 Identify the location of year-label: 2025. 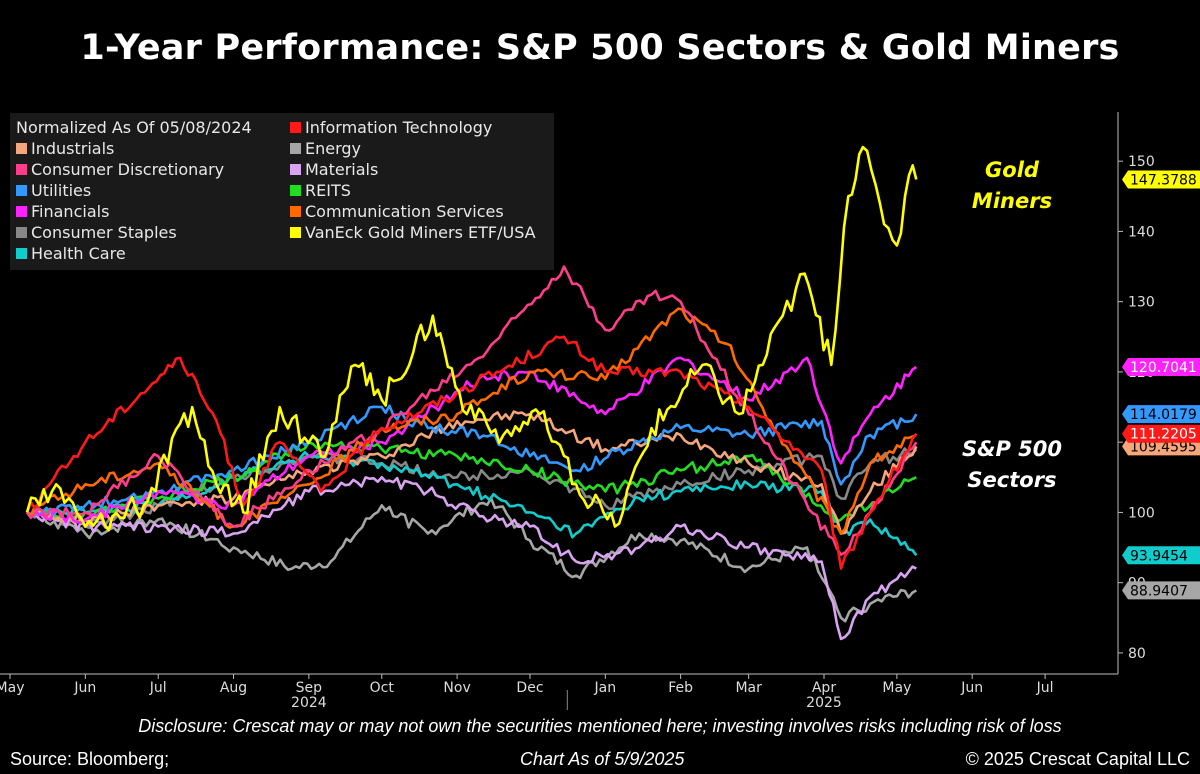
(824, 703).